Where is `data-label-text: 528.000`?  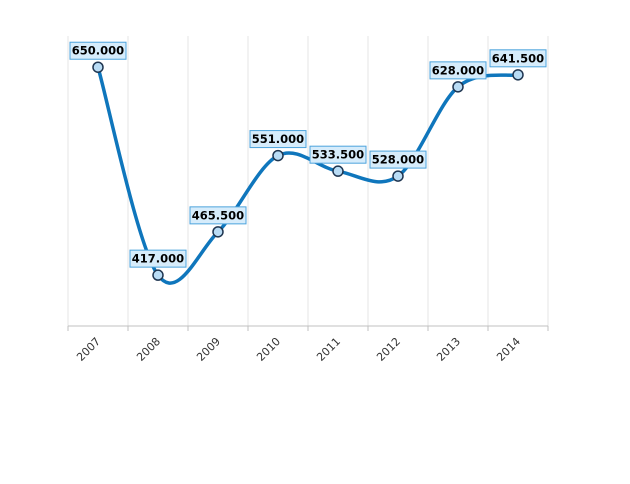 data-label-text: 528.000 is located at coordinates (398, 160).